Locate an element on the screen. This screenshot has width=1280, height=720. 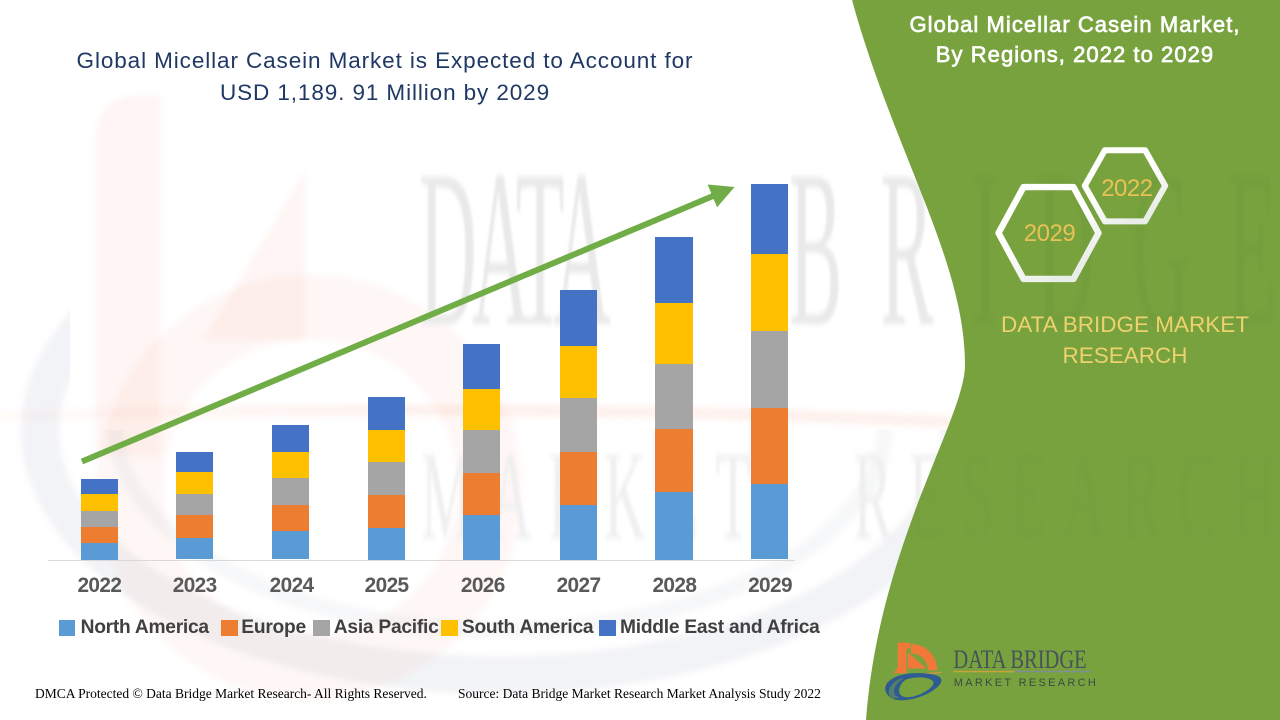
svg-text: 2029 is located at coordinates (1050, 233).